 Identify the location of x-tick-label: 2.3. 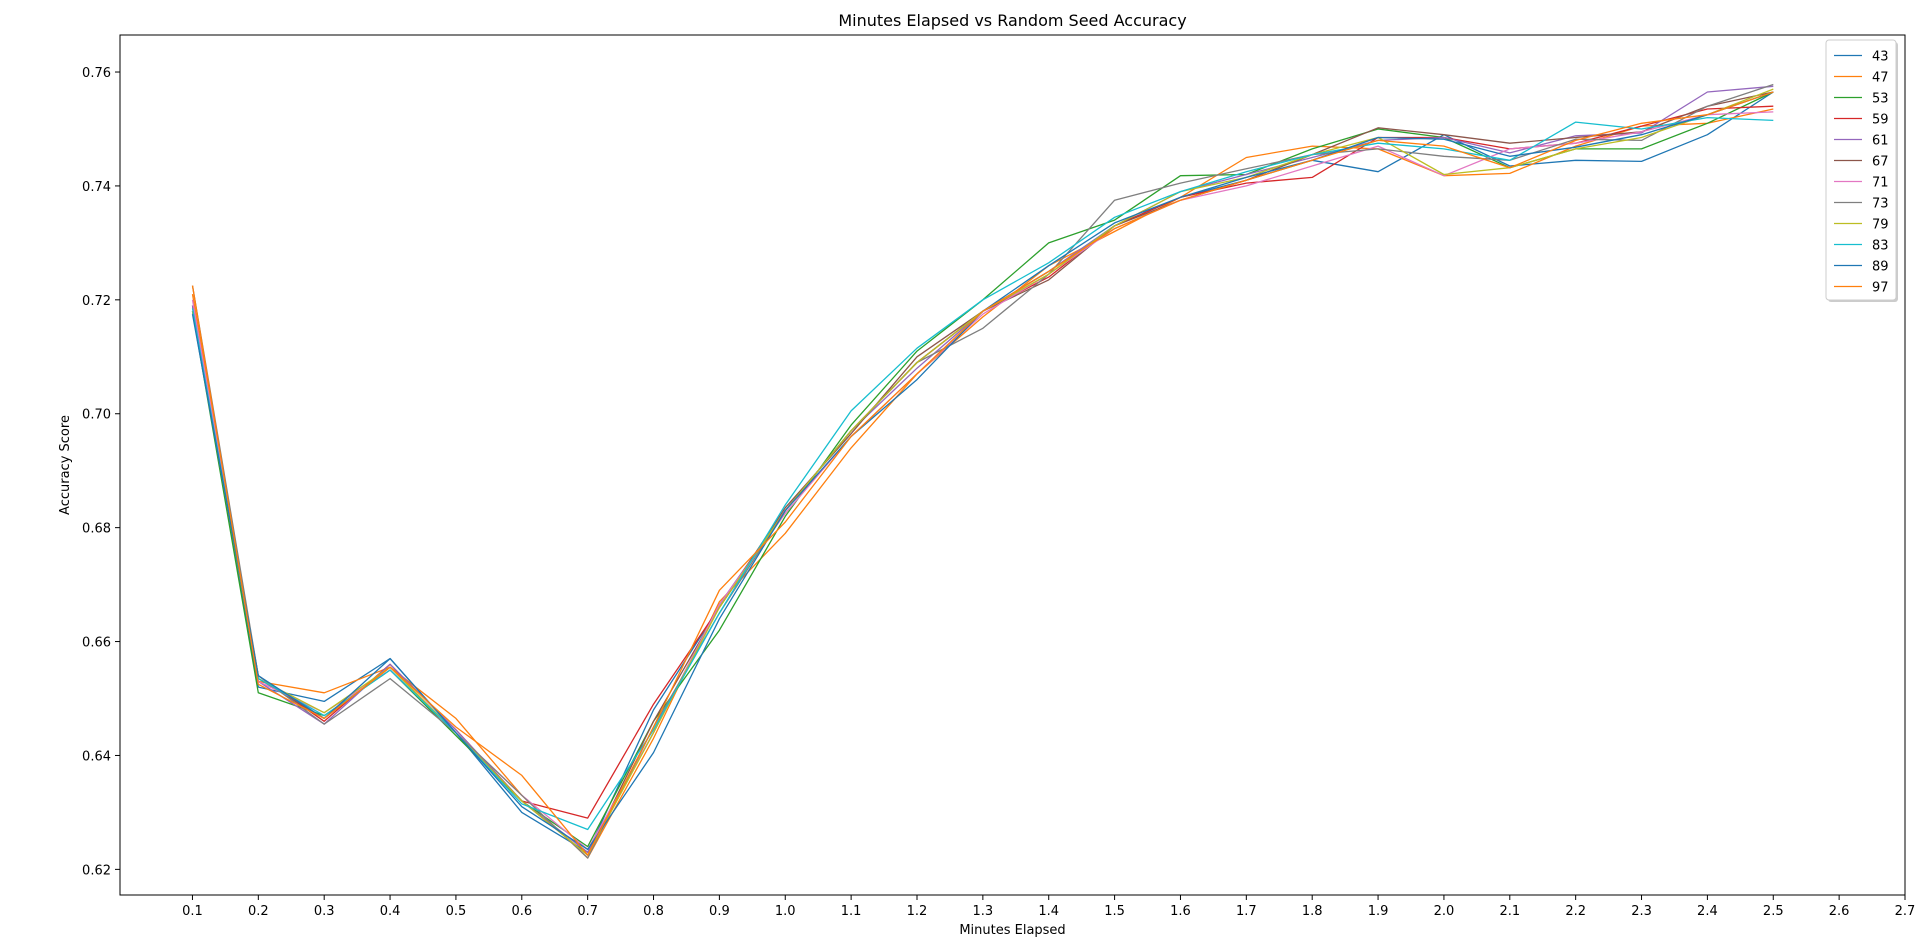
(1641, 911).